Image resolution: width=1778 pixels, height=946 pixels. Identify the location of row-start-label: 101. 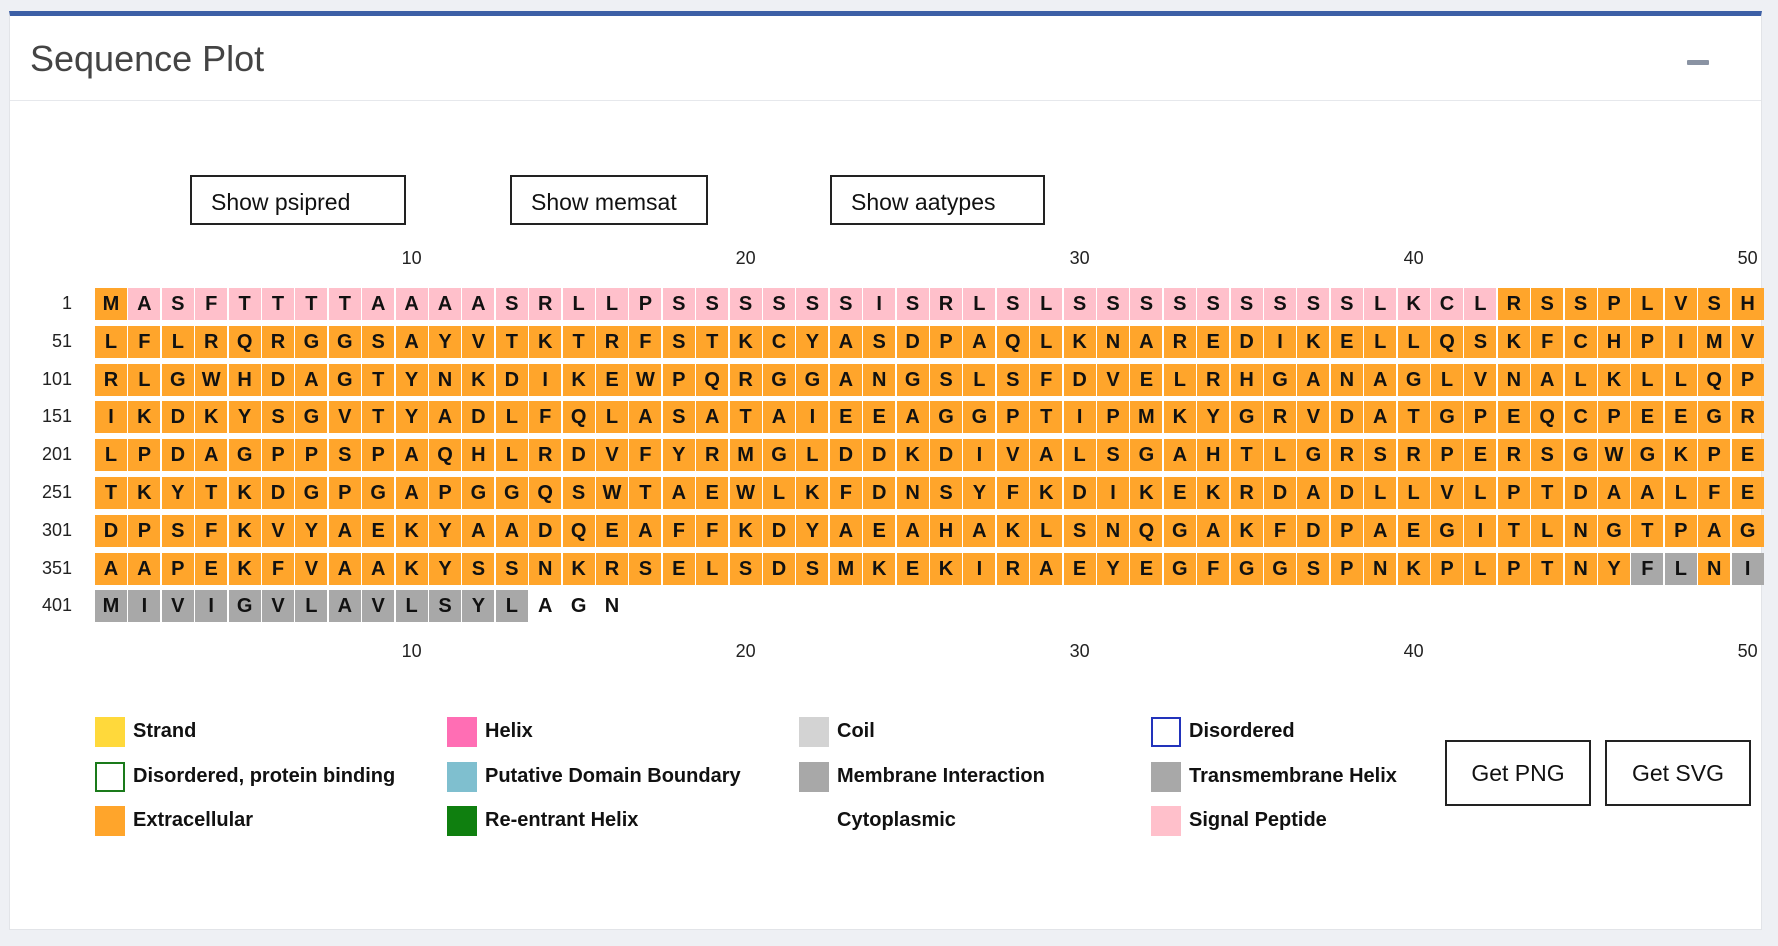
(56, 378).